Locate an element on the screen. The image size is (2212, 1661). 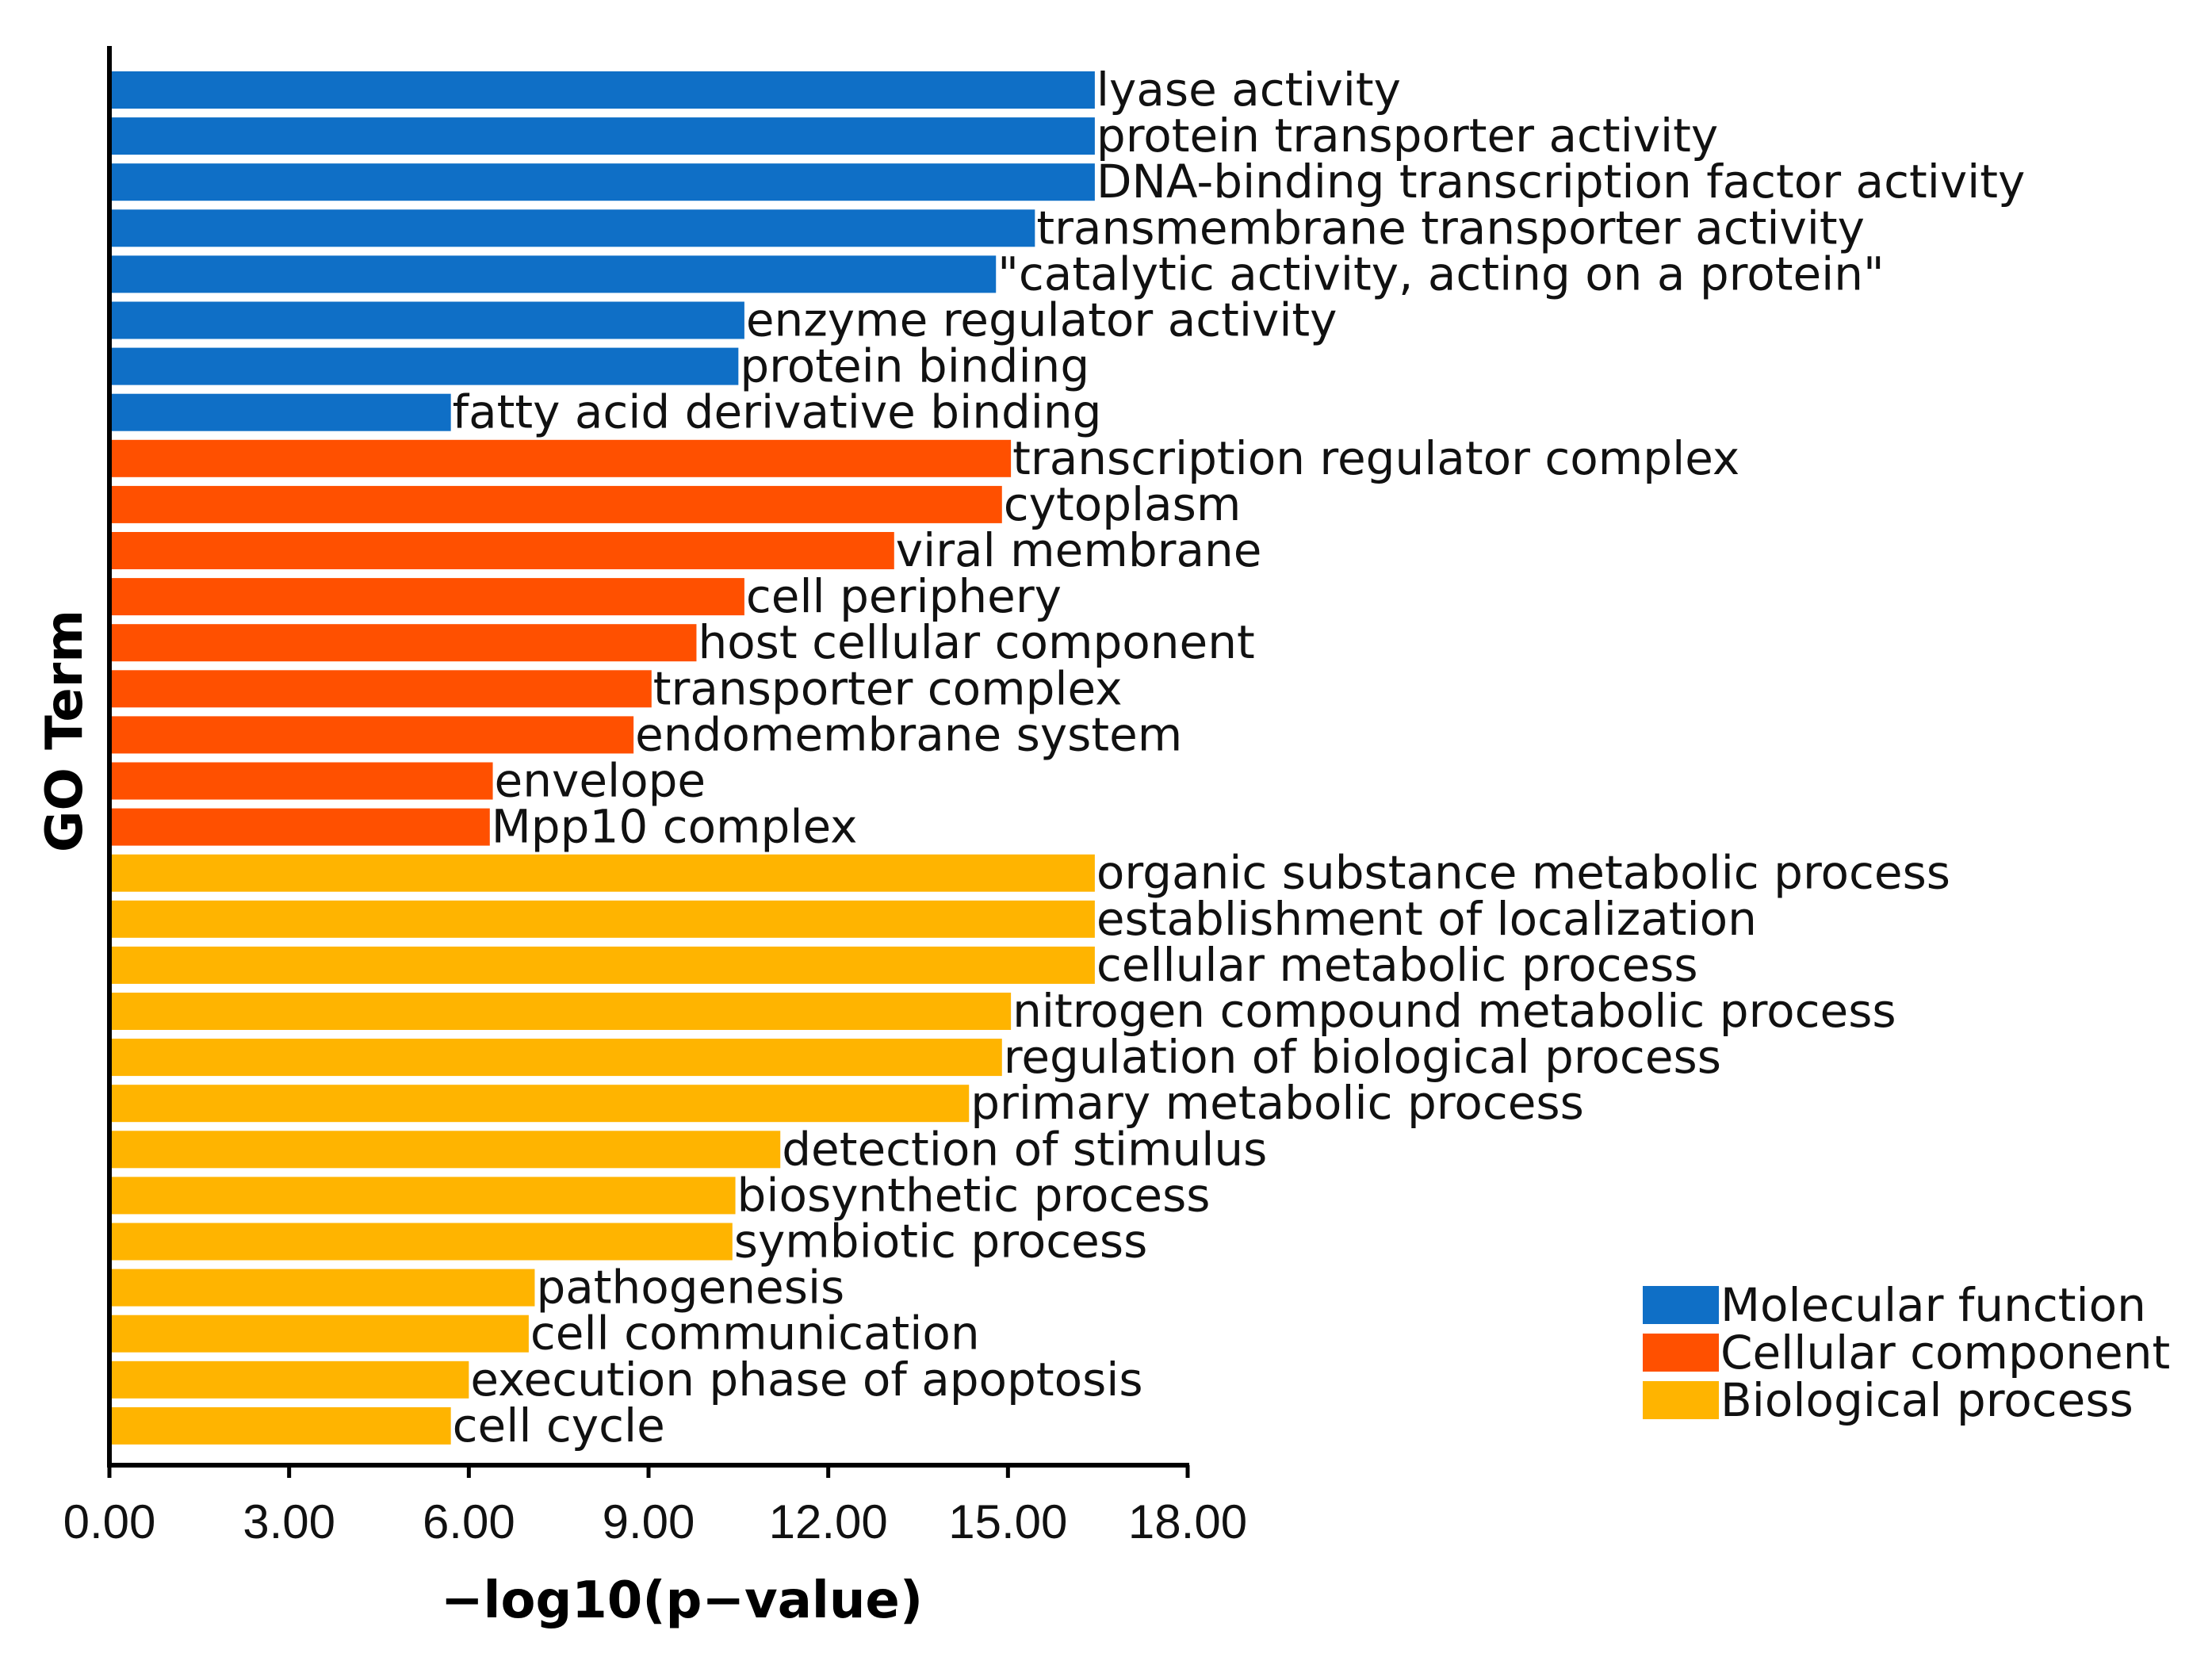
x-tick-label: 3.00 is located at coordinates (289, 1521).